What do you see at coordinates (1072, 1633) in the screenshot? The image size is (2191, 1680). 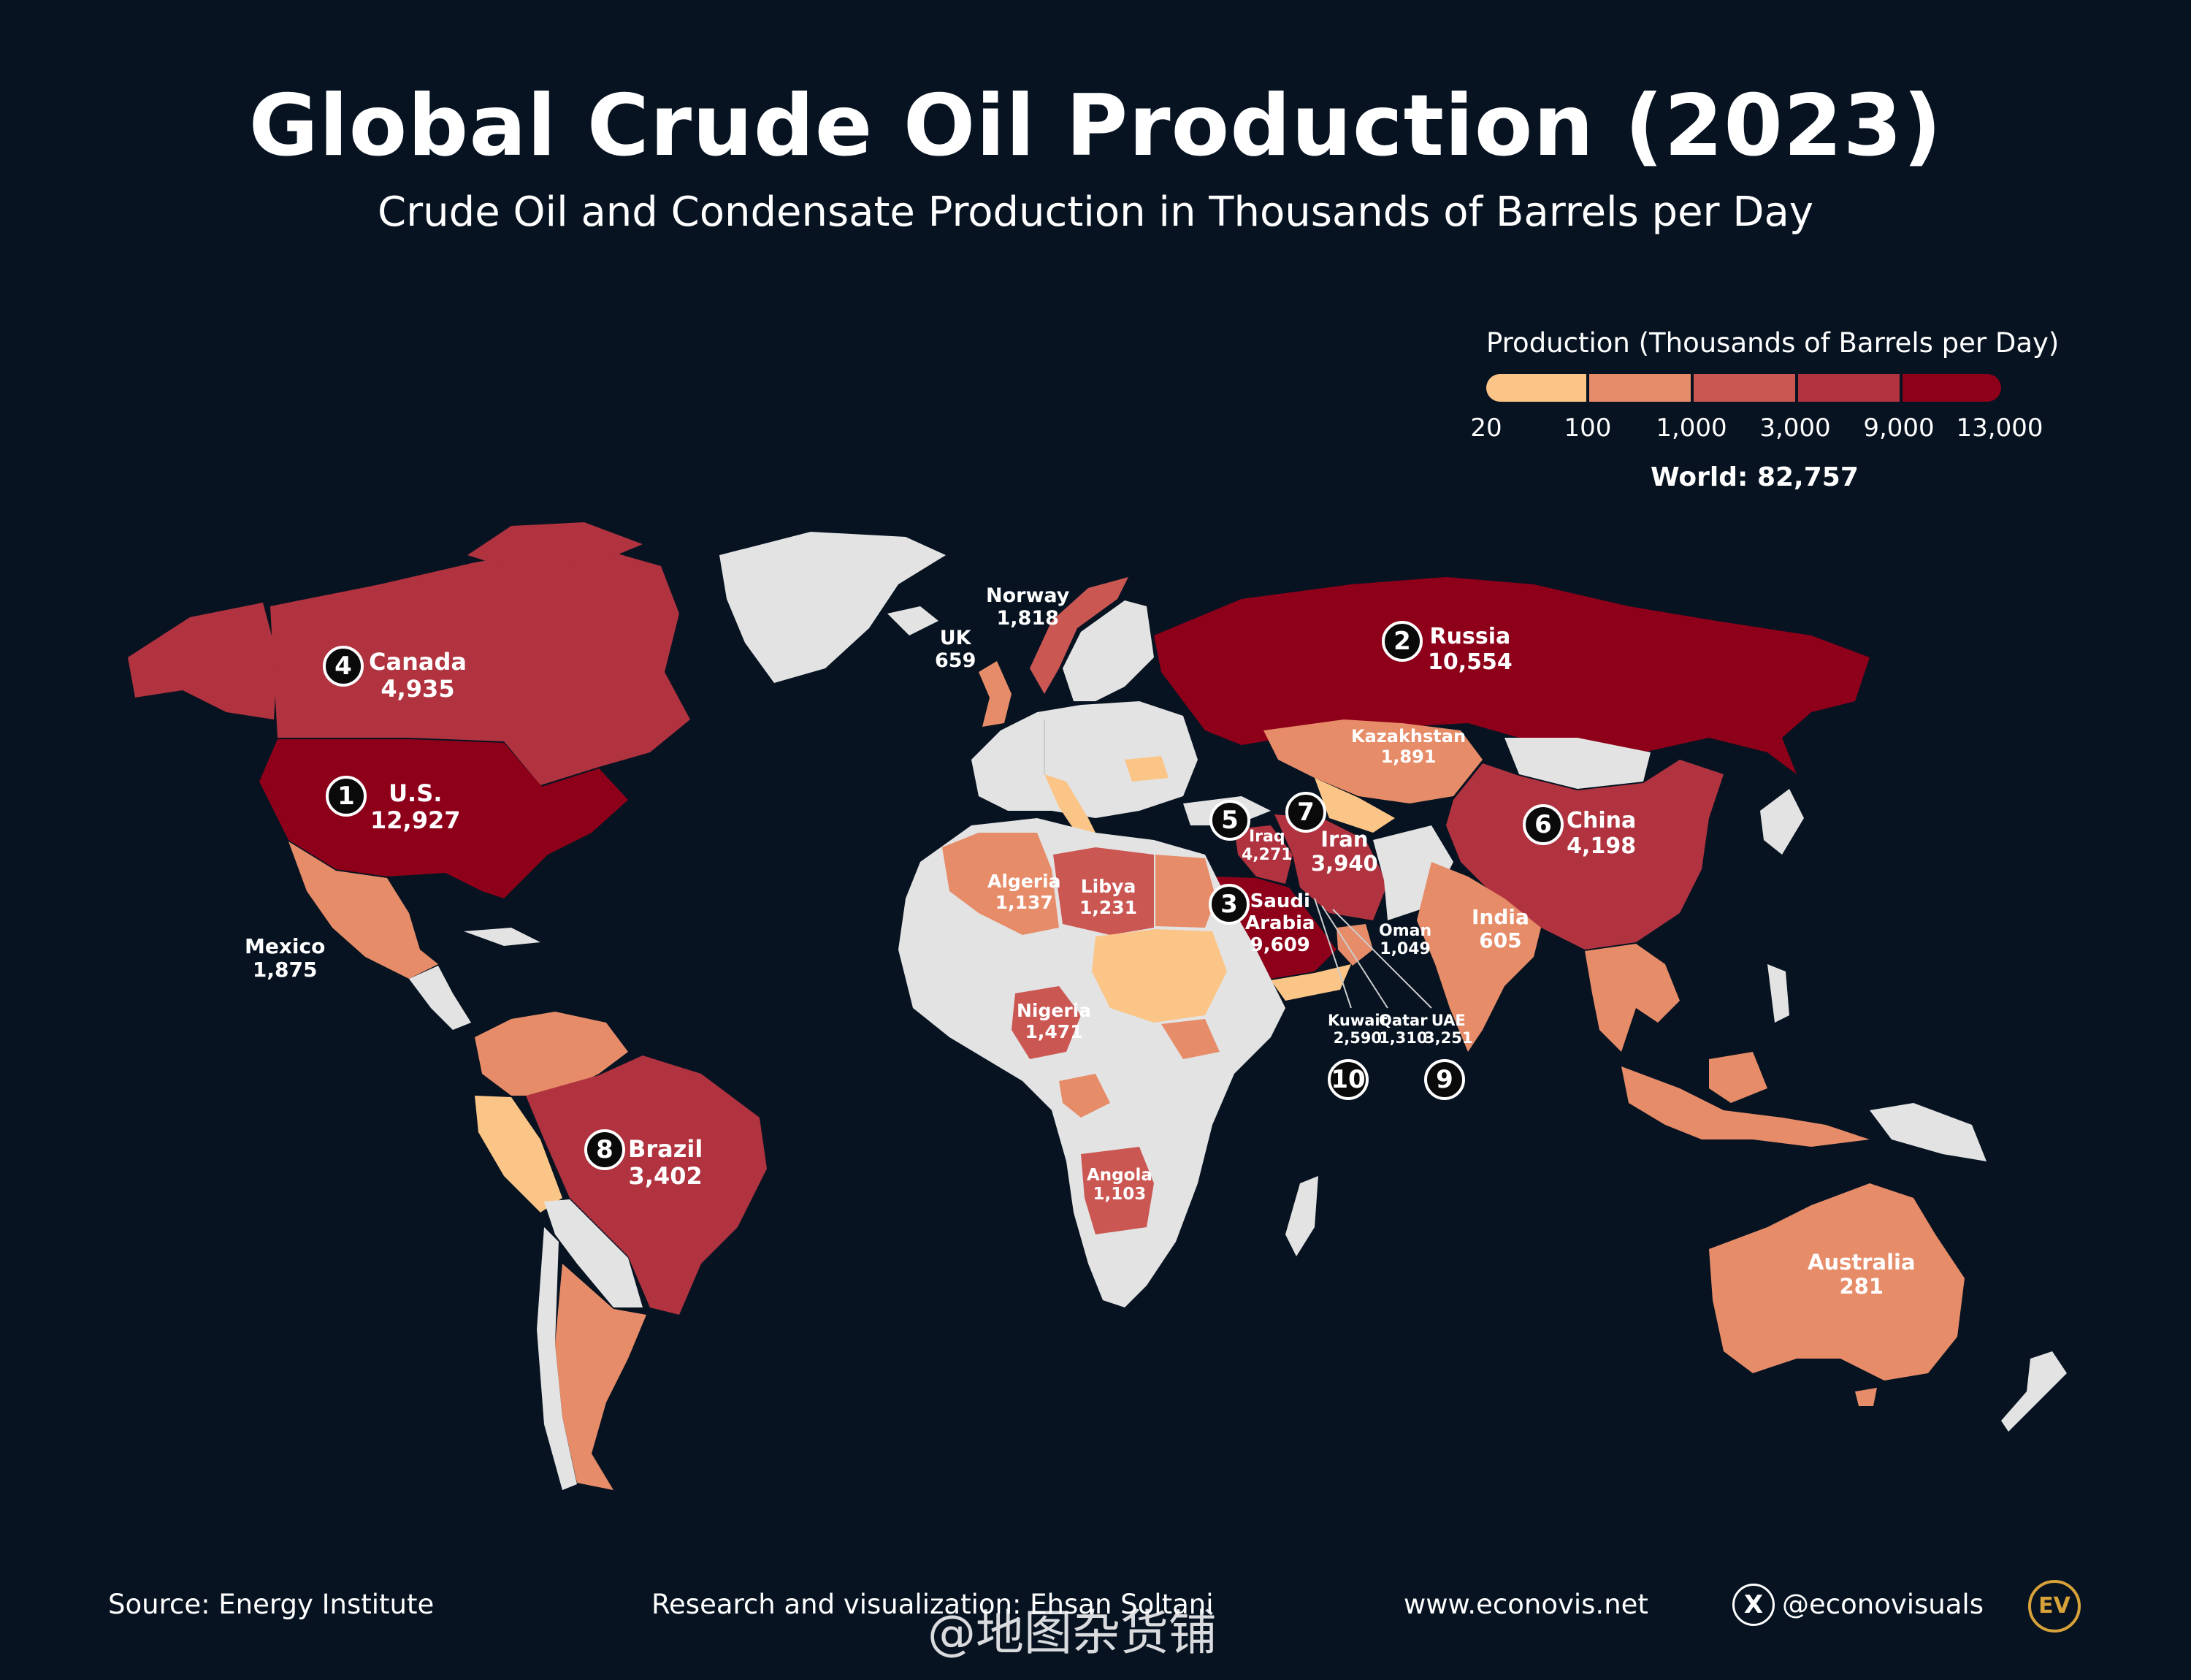 I see `watermark-text: @地图杂货铺` at bounding box center [1072, 1633].